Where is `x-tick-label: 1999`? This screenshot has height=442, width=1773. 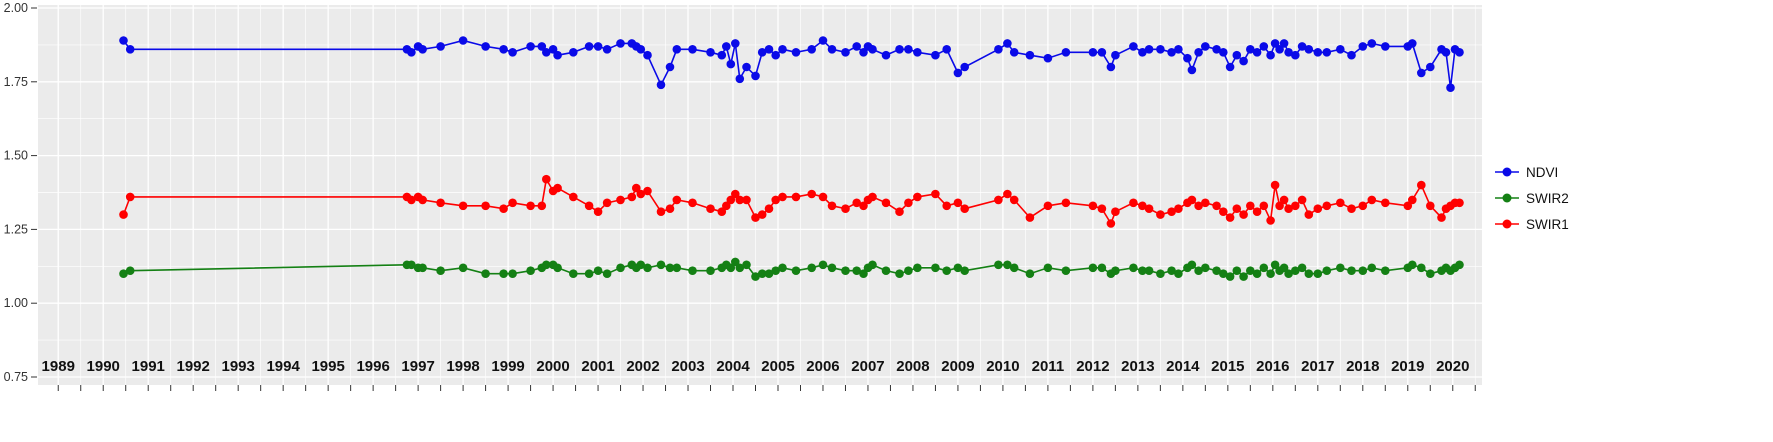 x-tick-label: 1999 is located at coordinates (507, 366).